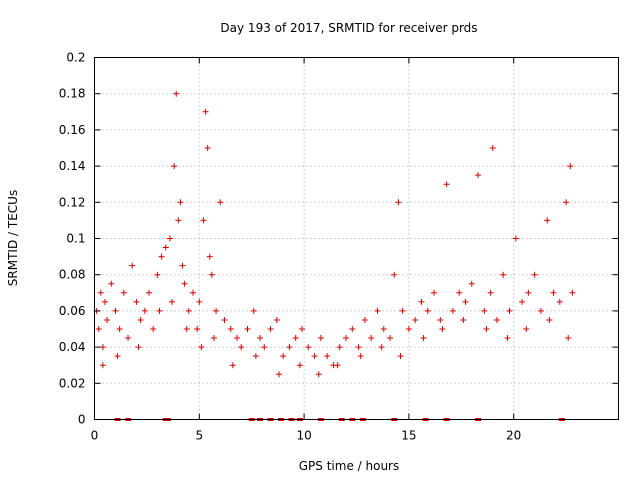  I want to click on x-axis-label: GPS time / hours, so click(349, 466).